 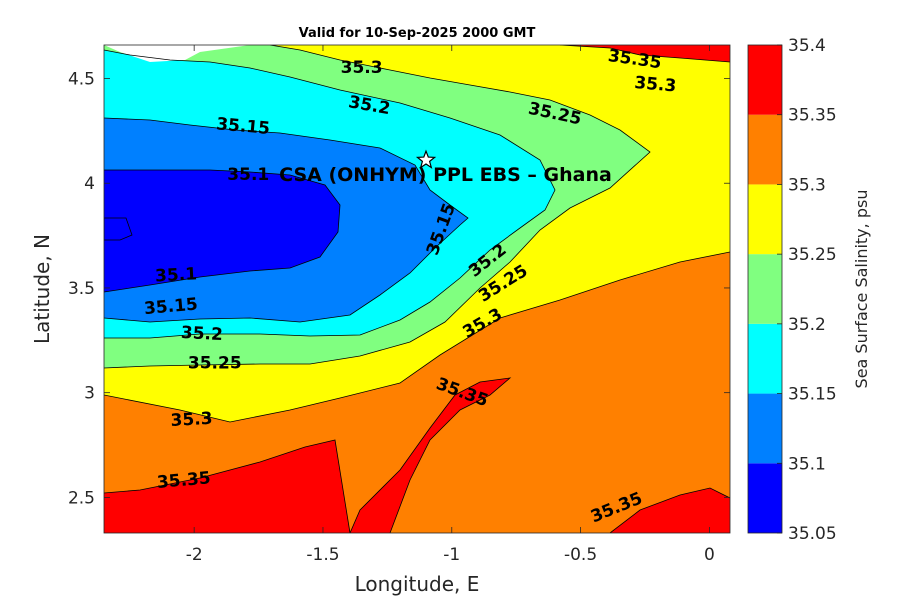 I want to click on red-band-southwest, so click(x=227, y=486).